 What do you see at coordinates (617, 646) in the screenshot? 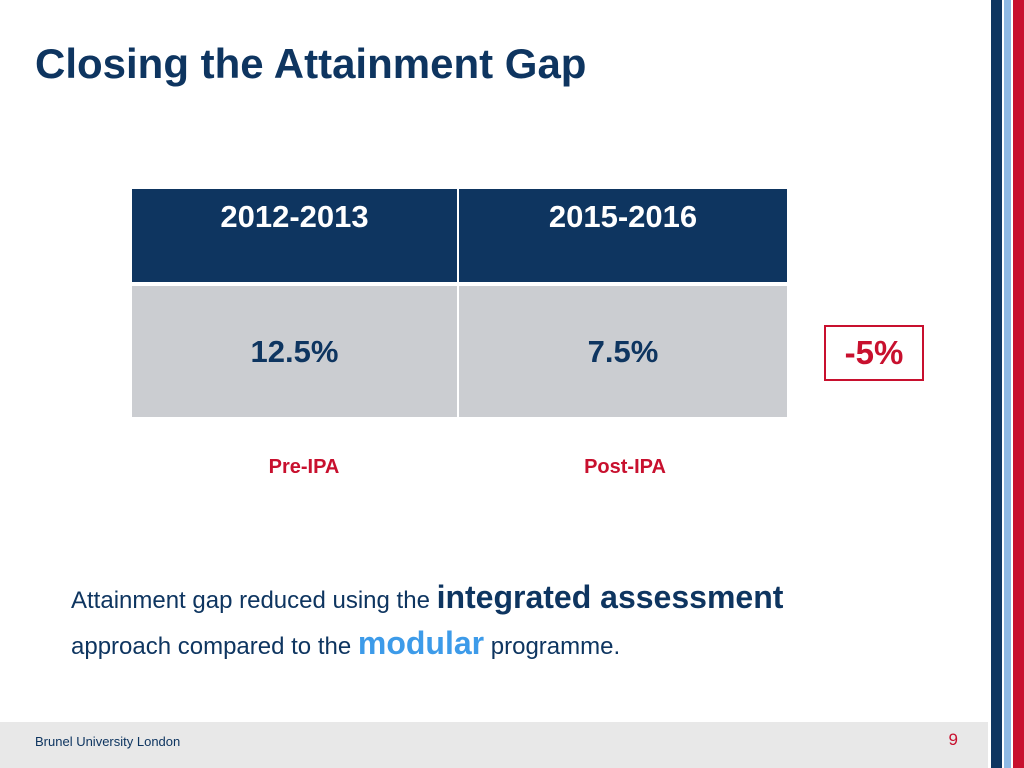
I see `summary-end: .` at bounding box center [617, 646].